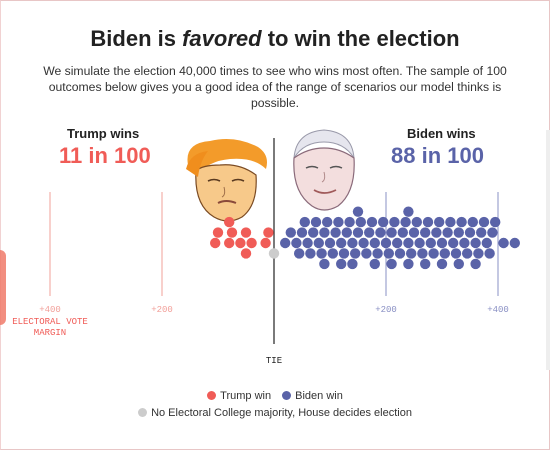 The width and height of the screenshot is (550, 450). I want to click on biden-odds: 88 in 100, so click(437, 155).